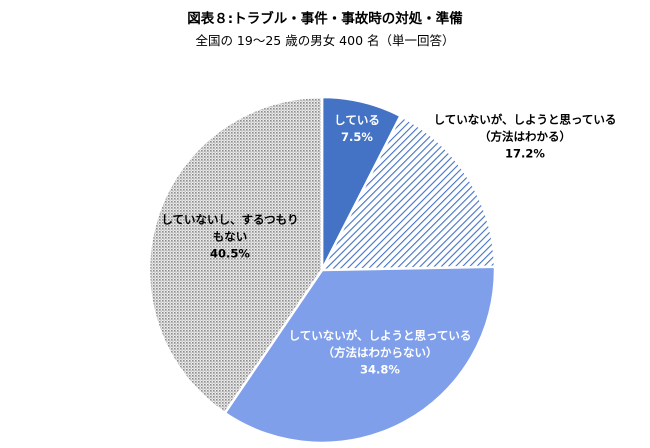 This screenshot has width=650, height=448. Describe the element at coordinates (380, 370) in the screenshot. I see `slice-value-label: 34.8%` at that location.